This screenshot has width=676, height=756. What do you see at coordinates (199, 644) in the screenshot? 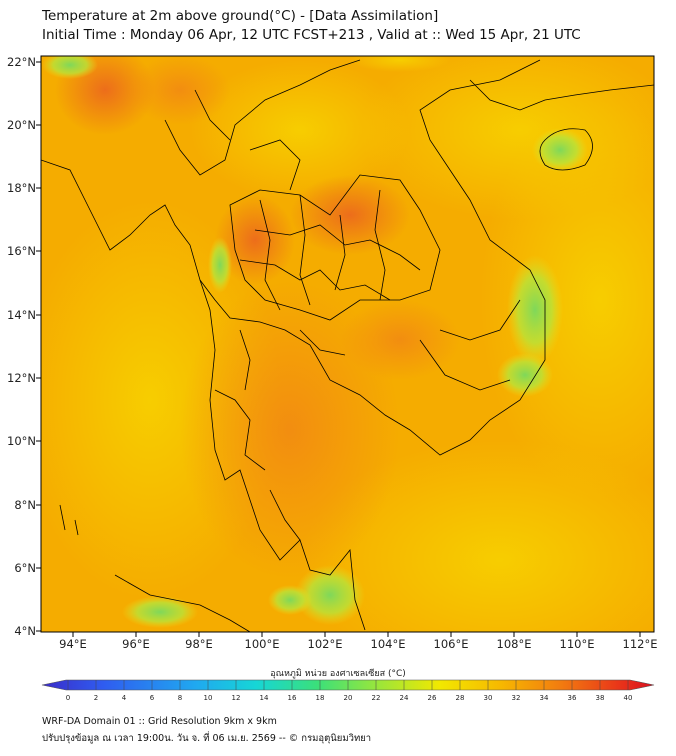
I see `lon-label: 98°E` at bounding box center [199, 644].